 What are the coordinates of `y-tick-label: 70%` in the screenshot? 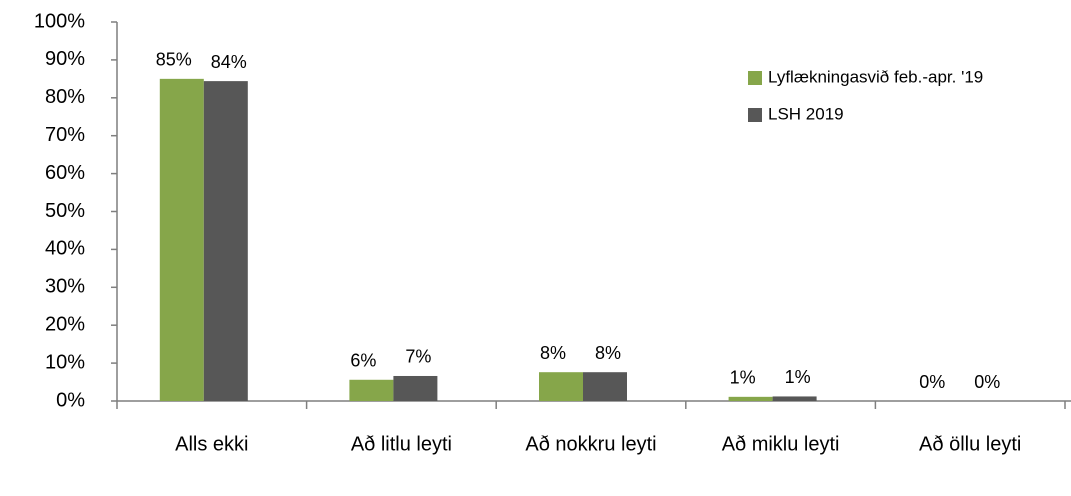 It's located at (65, 135).